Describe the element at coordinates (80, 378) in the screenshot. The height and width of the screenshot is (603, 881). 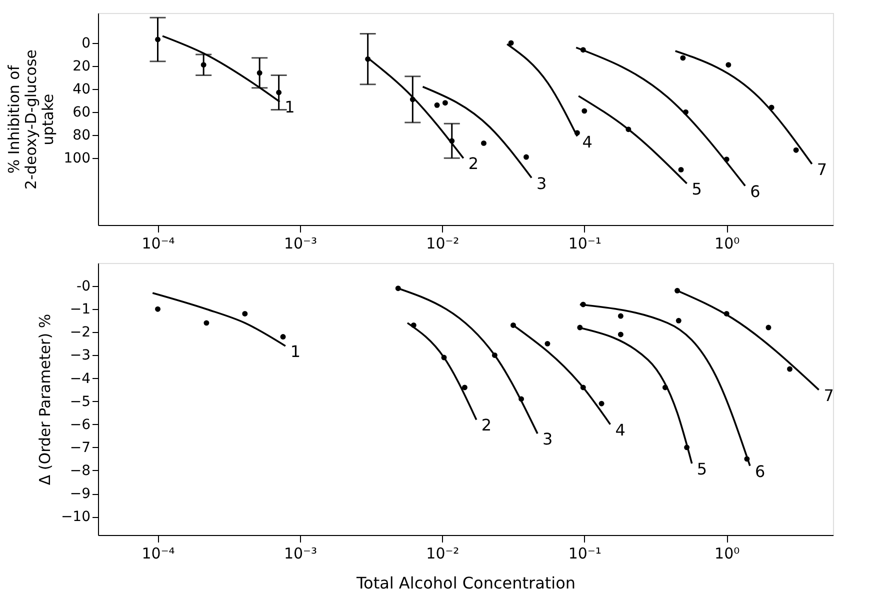
I see `y-tick-label: −4` at that location.